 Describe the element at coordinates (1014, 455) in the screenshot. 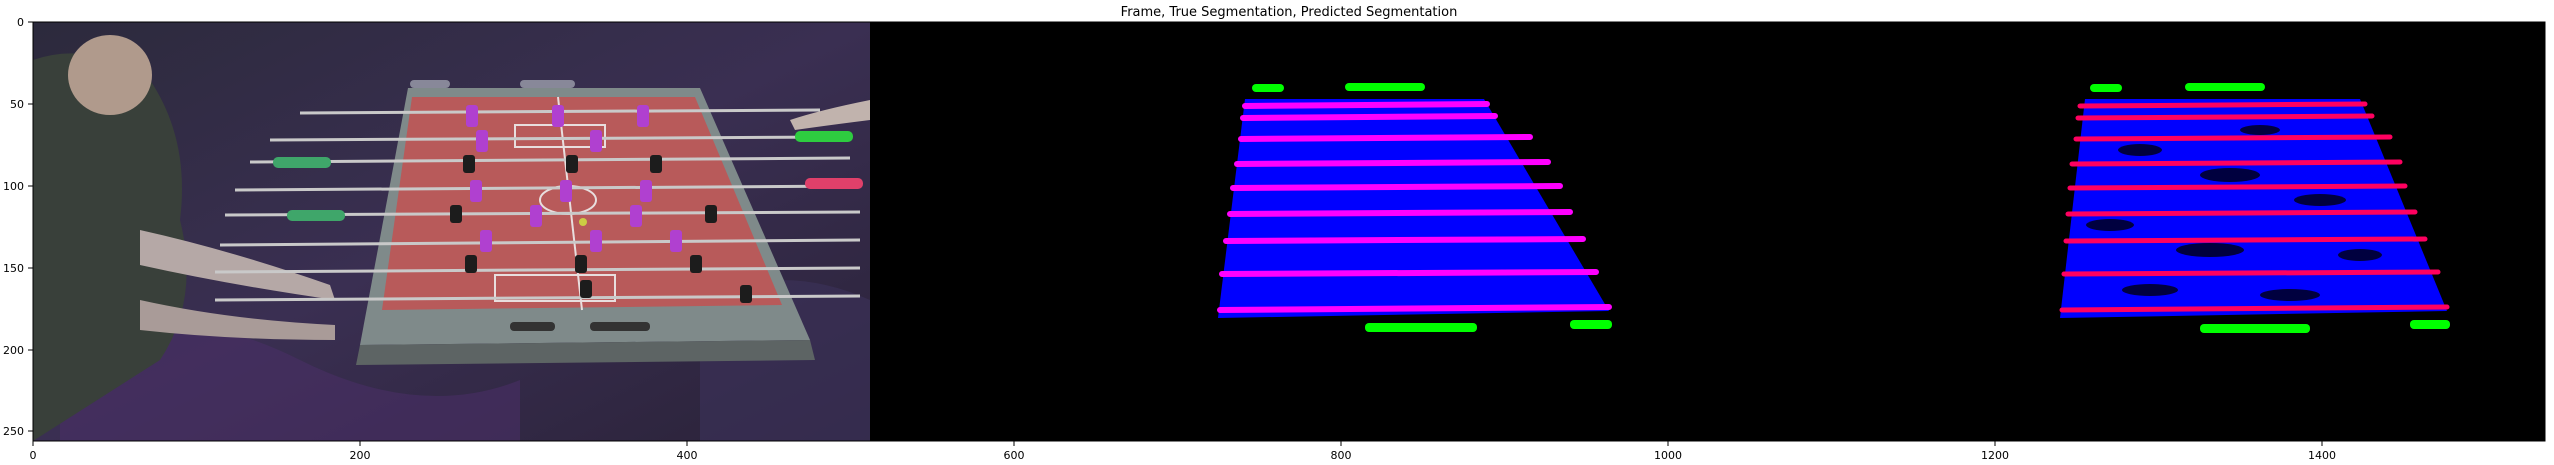

I see `x-tick-label: 600` at that location.